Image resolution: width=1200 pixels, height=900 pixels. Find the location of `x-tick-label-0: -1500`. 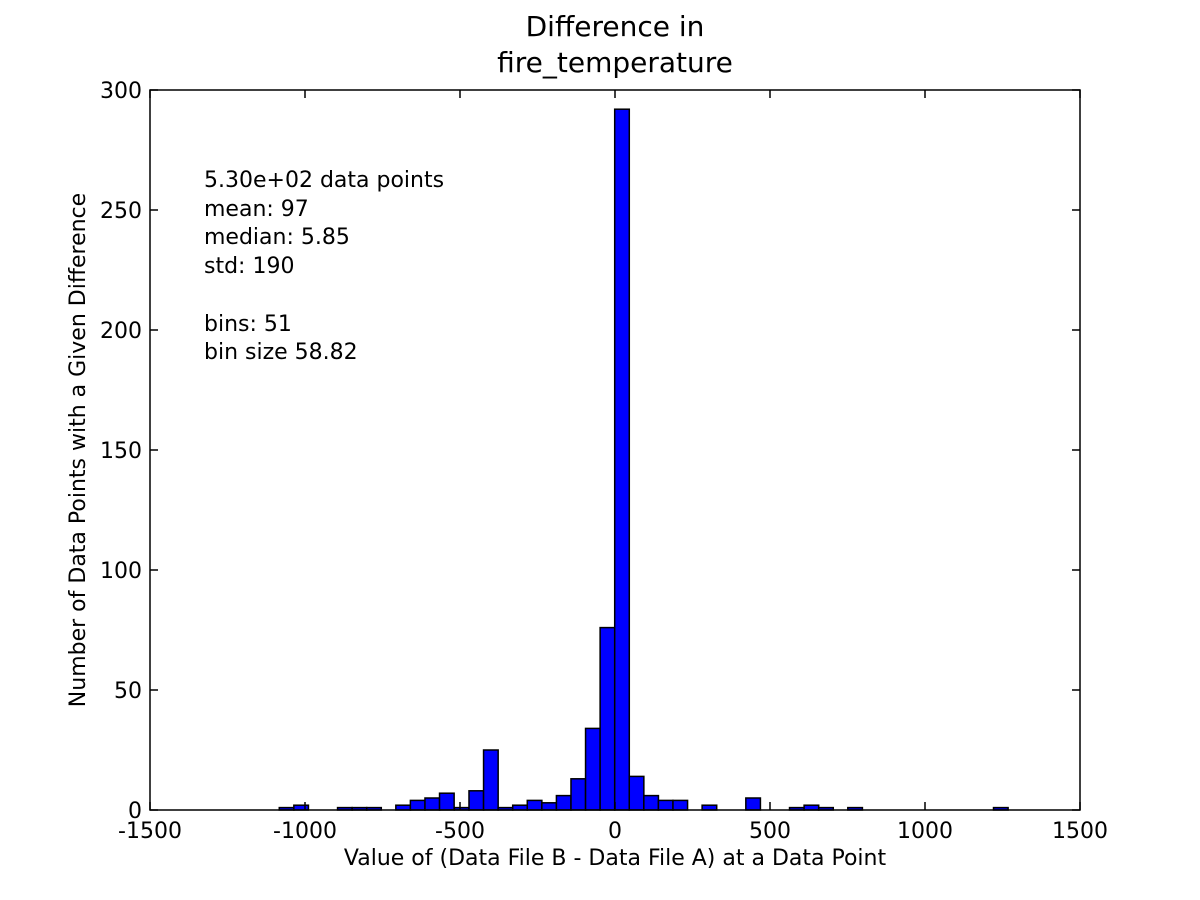

x-tick-label-0: -1500 is located at coordinates (150, 831).